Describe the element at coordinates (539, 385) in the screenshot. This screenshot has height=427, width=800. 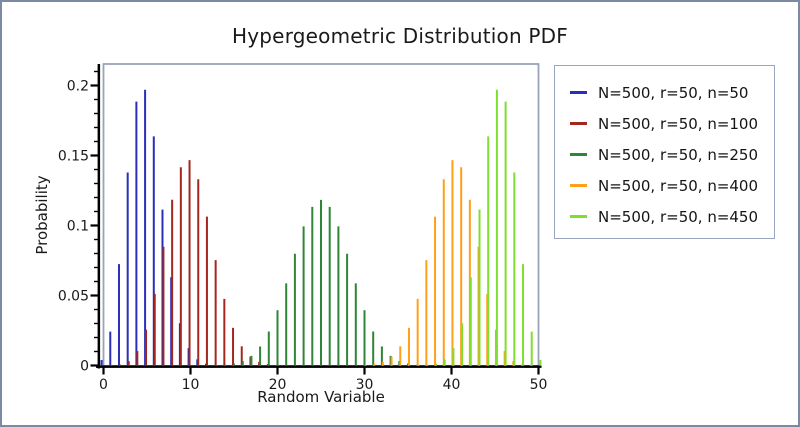
I see `x-tick-label: 50` at that location.